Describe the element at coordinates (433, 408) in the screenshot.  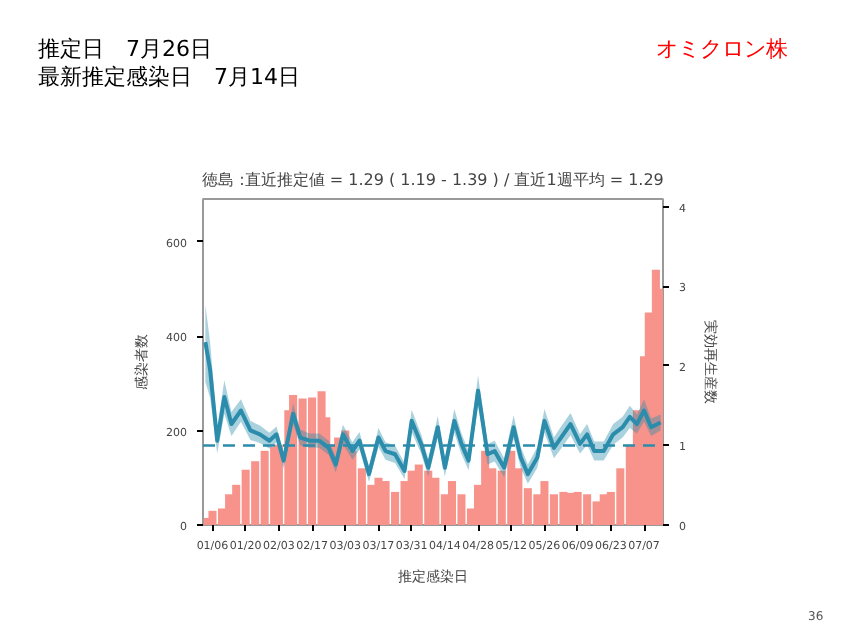
I see `line-series` at that location.